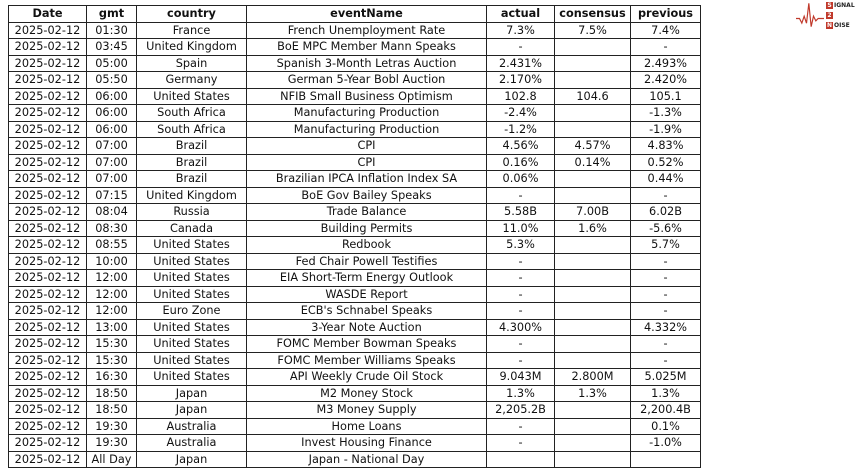 The height and width of the screenshot is (470, 867). I want to click on column-header-actual: actual, so click(520, 14).